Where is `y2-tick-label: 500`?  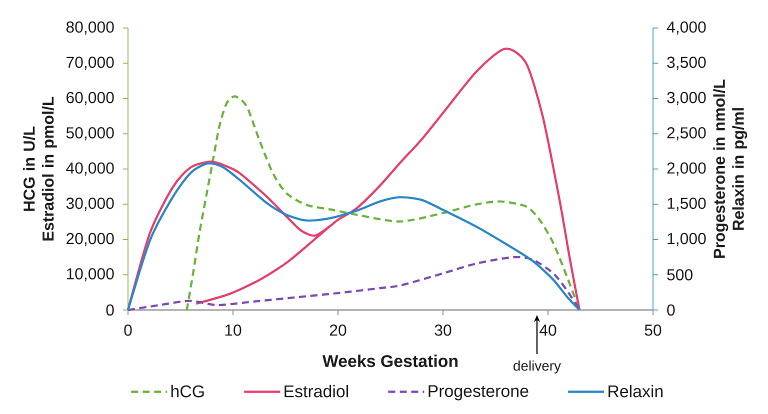
y2-tick-label: 500 is located at coordinates (679, 274).